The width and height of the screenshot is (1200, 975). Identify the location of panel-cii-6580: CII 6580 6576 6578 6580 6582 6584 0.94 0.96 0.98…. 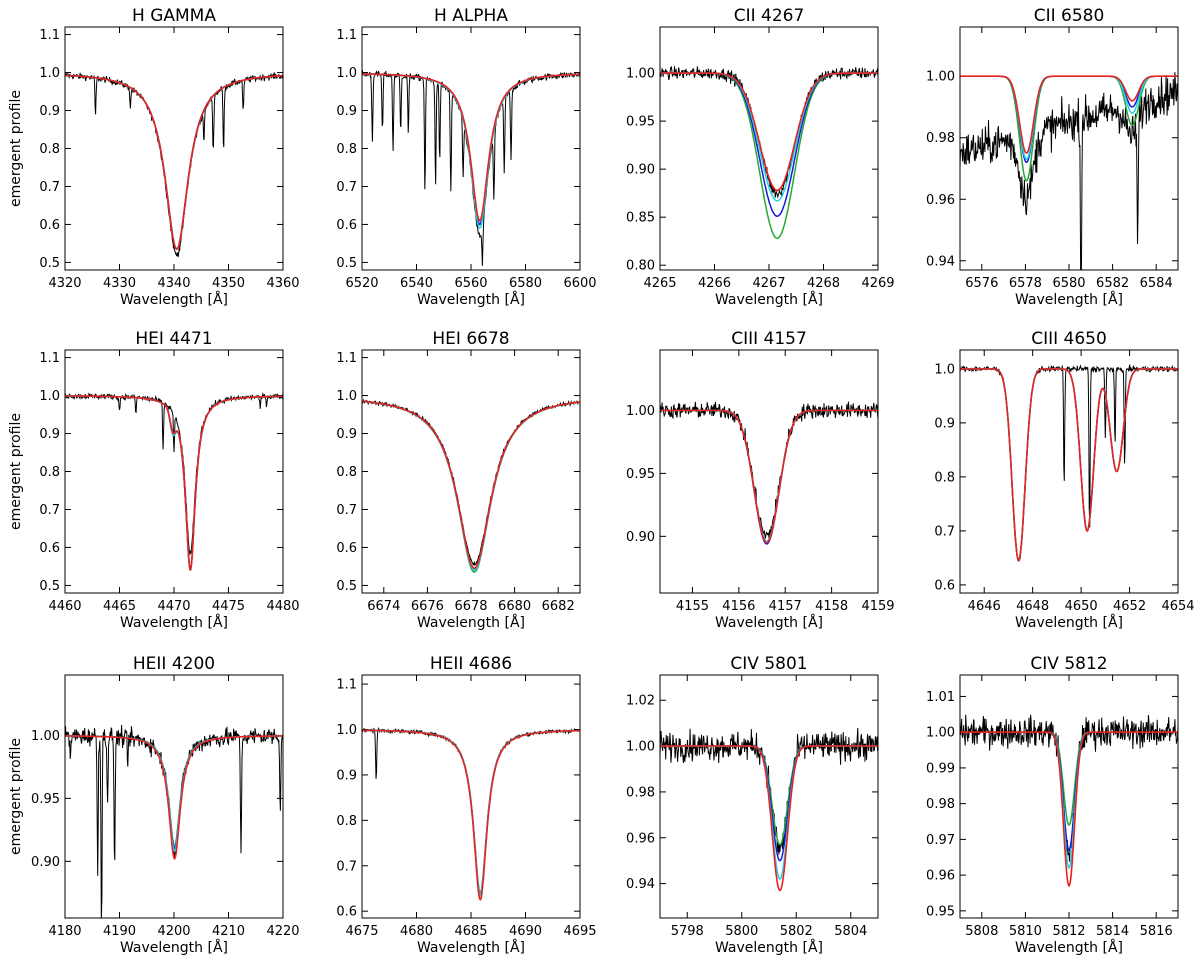
(1052, 157).